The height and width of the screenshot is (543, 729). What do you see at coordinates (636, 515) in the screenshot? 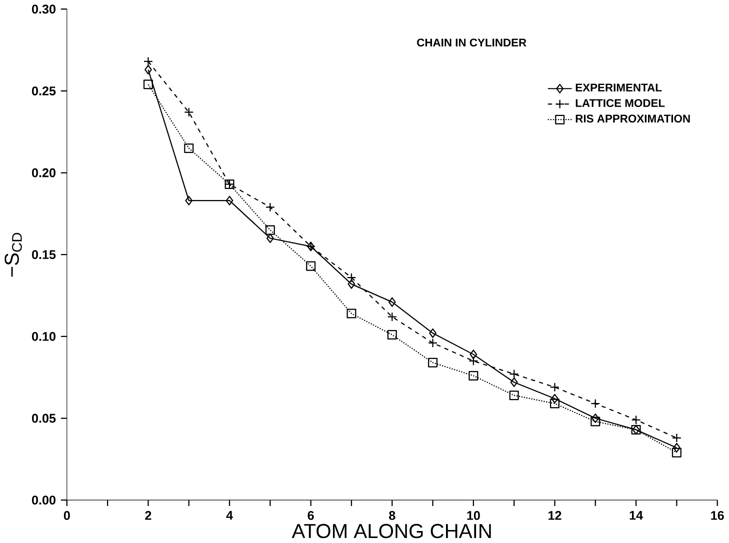
I see `x-tick-label: 14` at bounding box center [636, 515].